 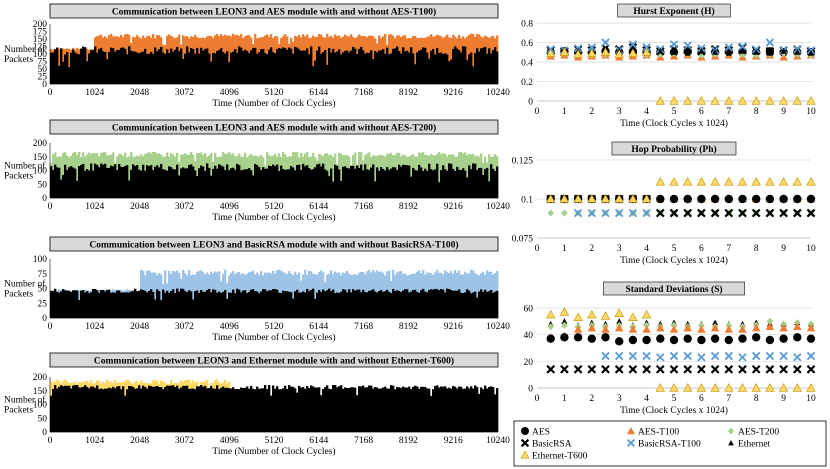 What do you see at coordinates (770, 199) in the screenshot?
I see `marker-circle` at bounding box center [770, 199].